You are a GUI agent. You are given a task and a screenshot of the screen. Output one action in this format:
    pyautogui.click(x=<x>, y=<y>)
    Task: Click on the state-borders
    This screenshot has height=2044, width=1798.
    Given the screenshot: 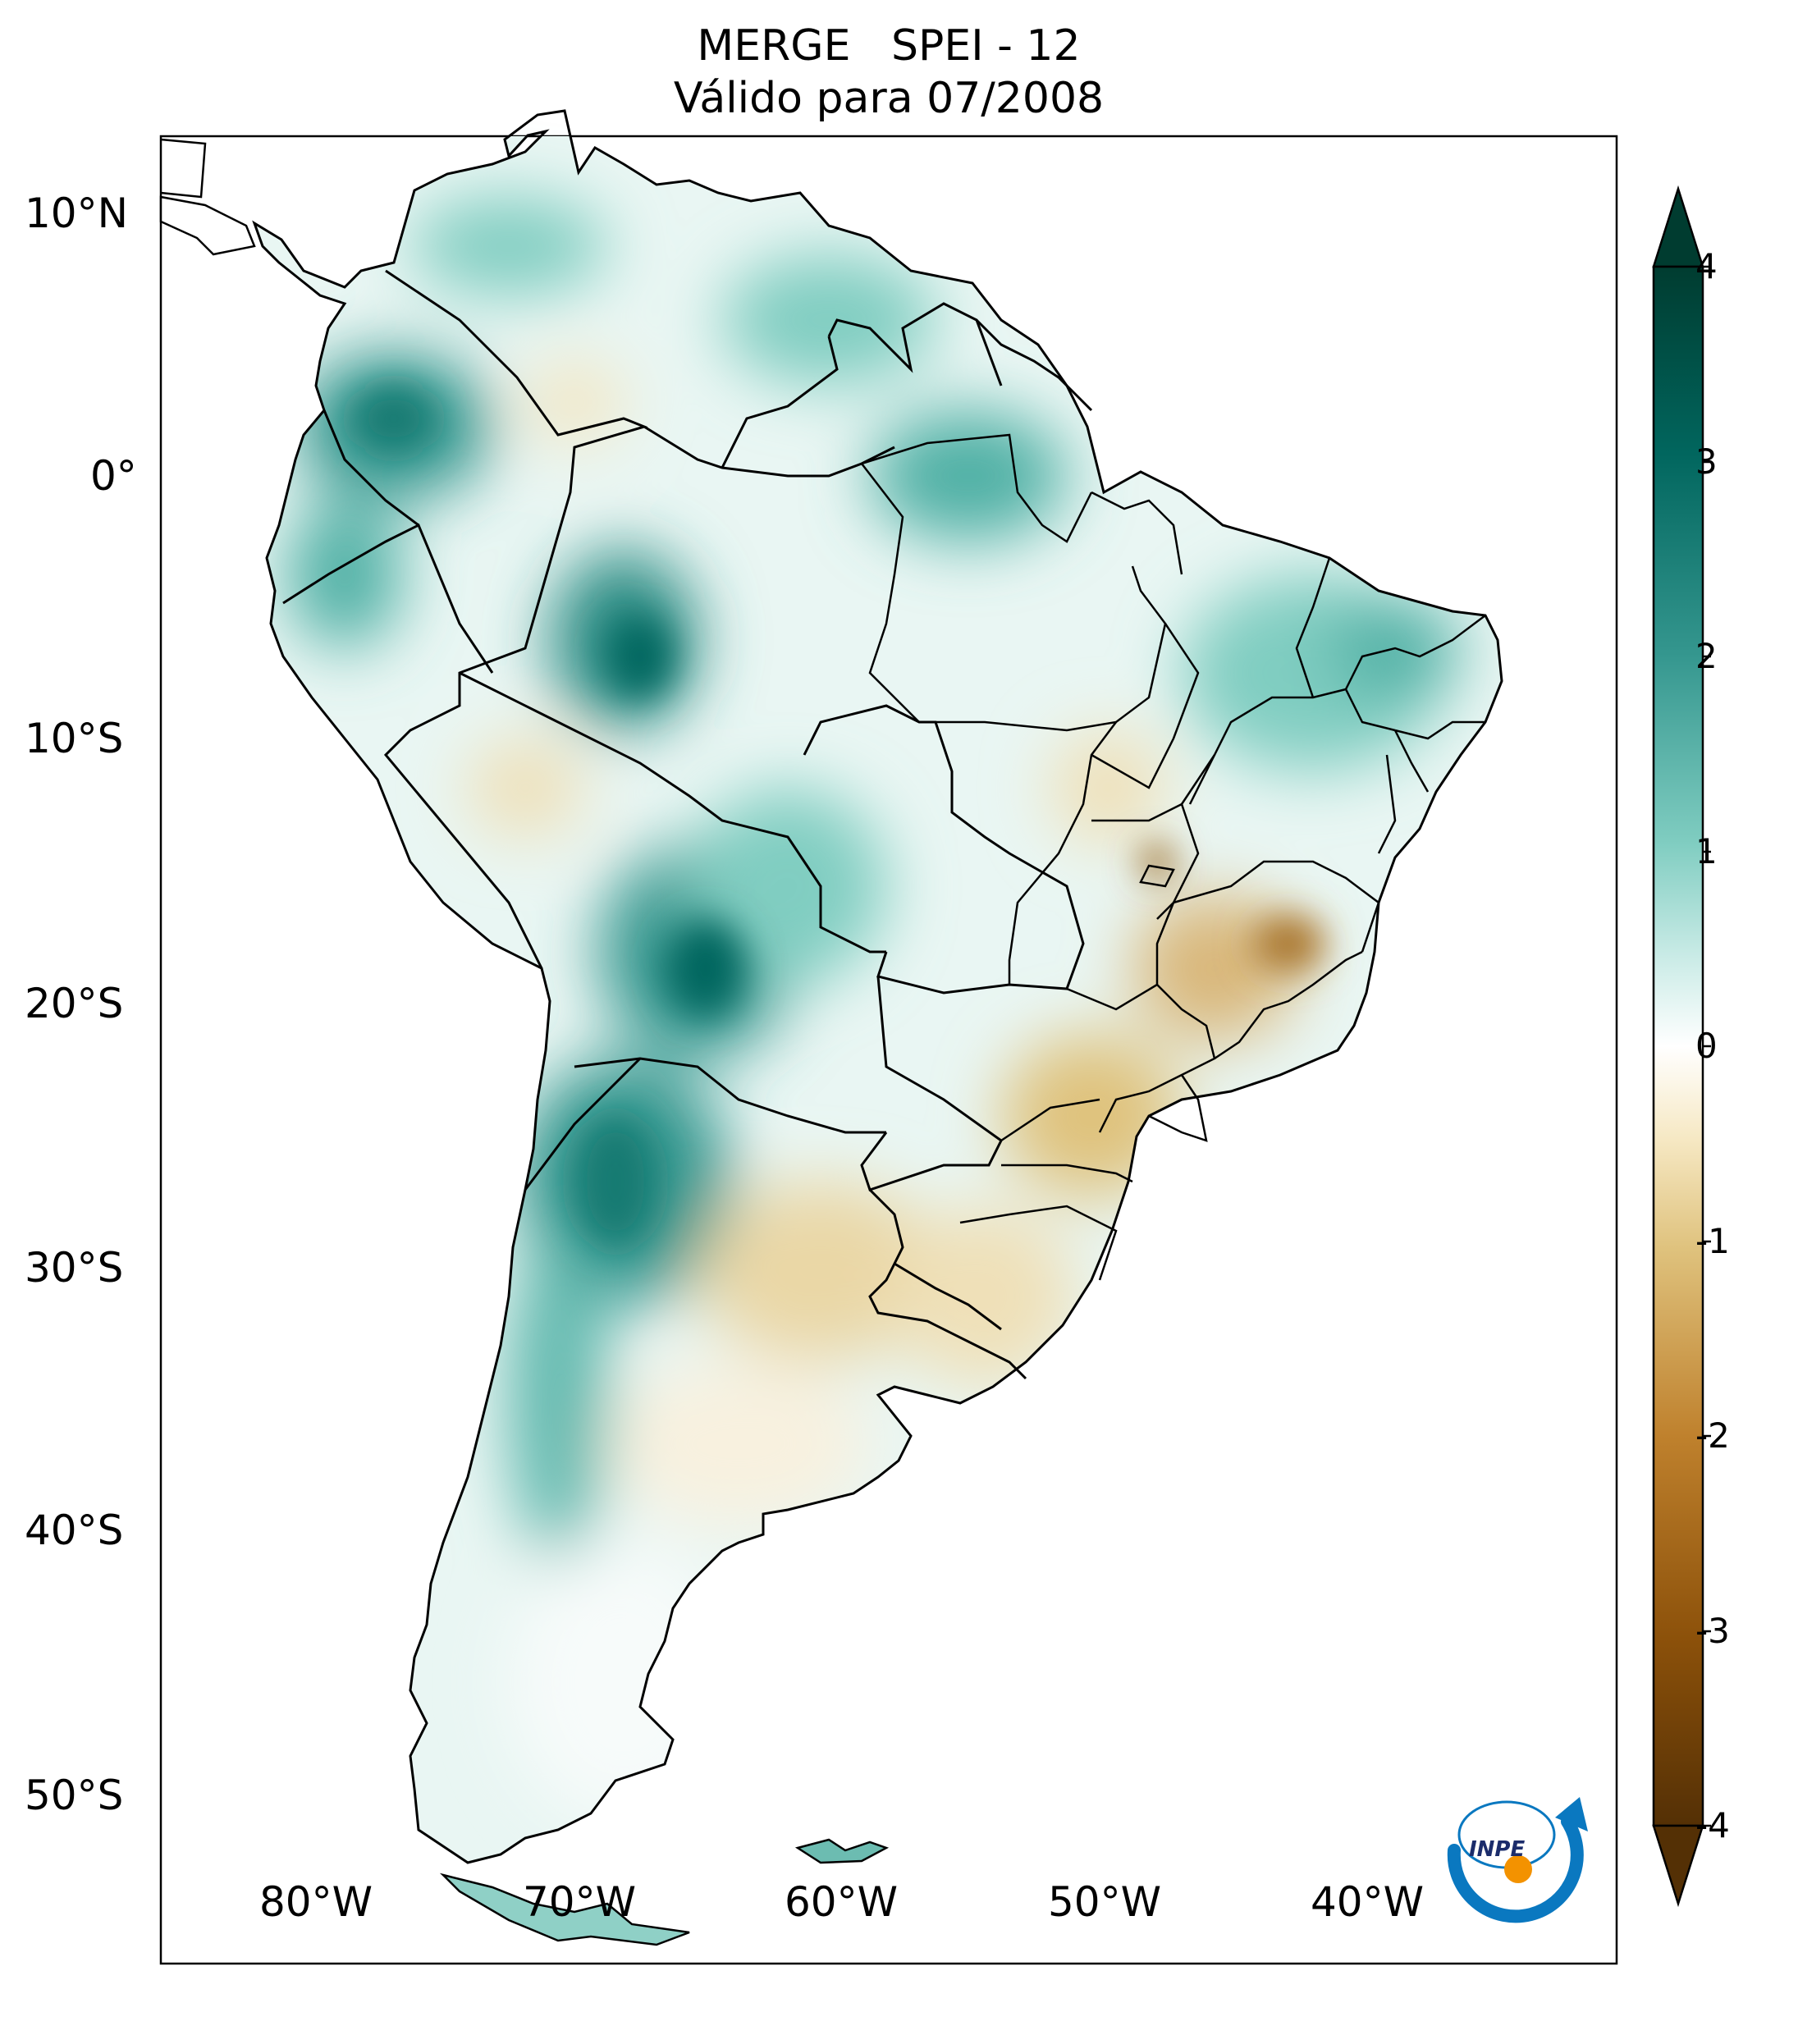 What is the action you would take?
    pyautogui.click(x=1173, y=857)
    